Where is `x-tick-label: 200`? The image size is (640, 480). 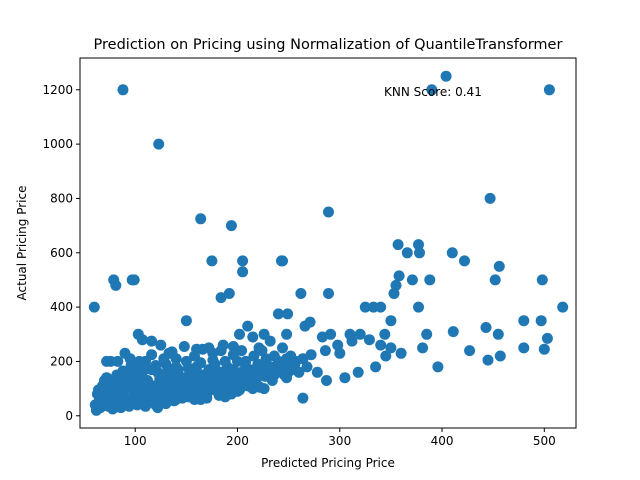
x-tick-label: 200 is located at coordinates (237, 441).